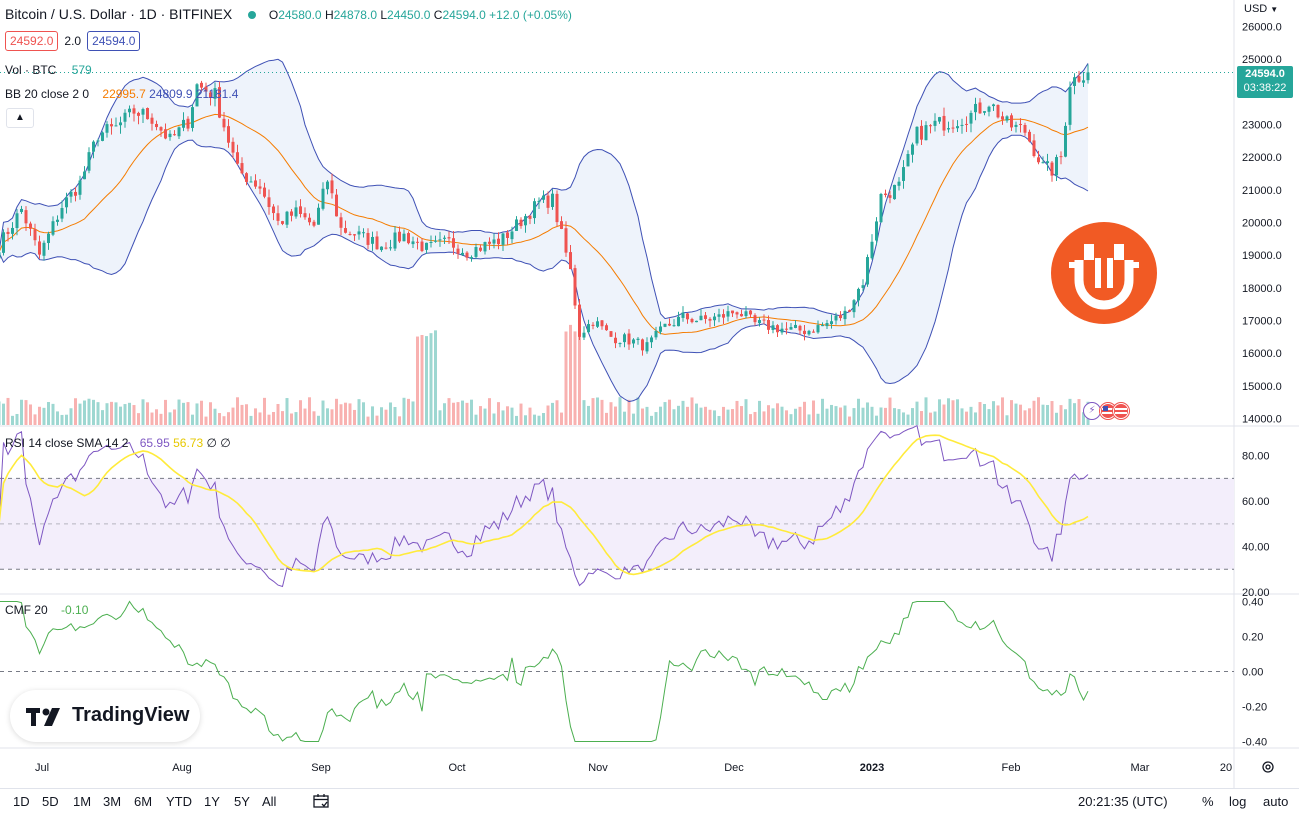 This screenshot has height=814, width=1299. I want to click on clock-readout: 20:21:35 (UTC), so click(1123, 801).